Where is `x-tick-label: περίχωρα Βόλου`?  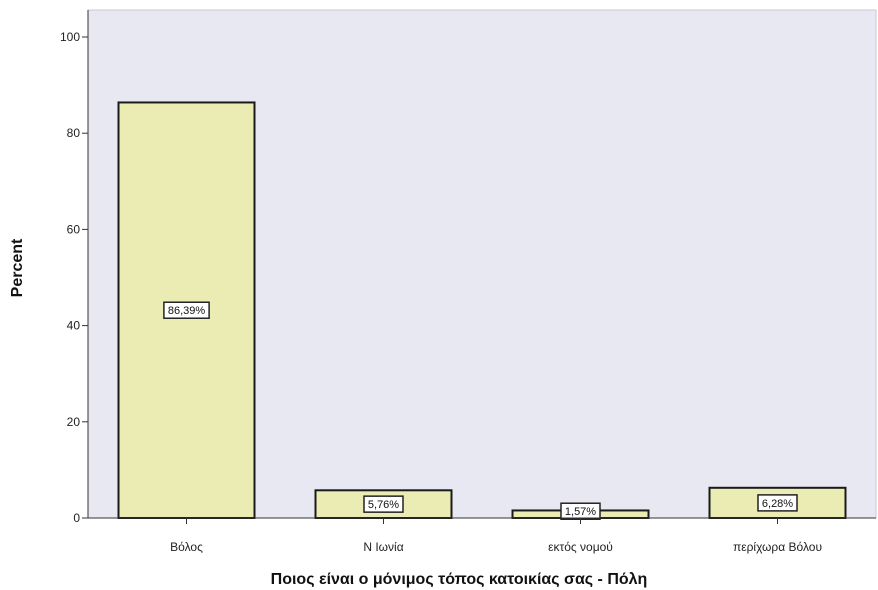 x-tick-label: περίχωρα Βόλου is located at coordinates (777, 547).